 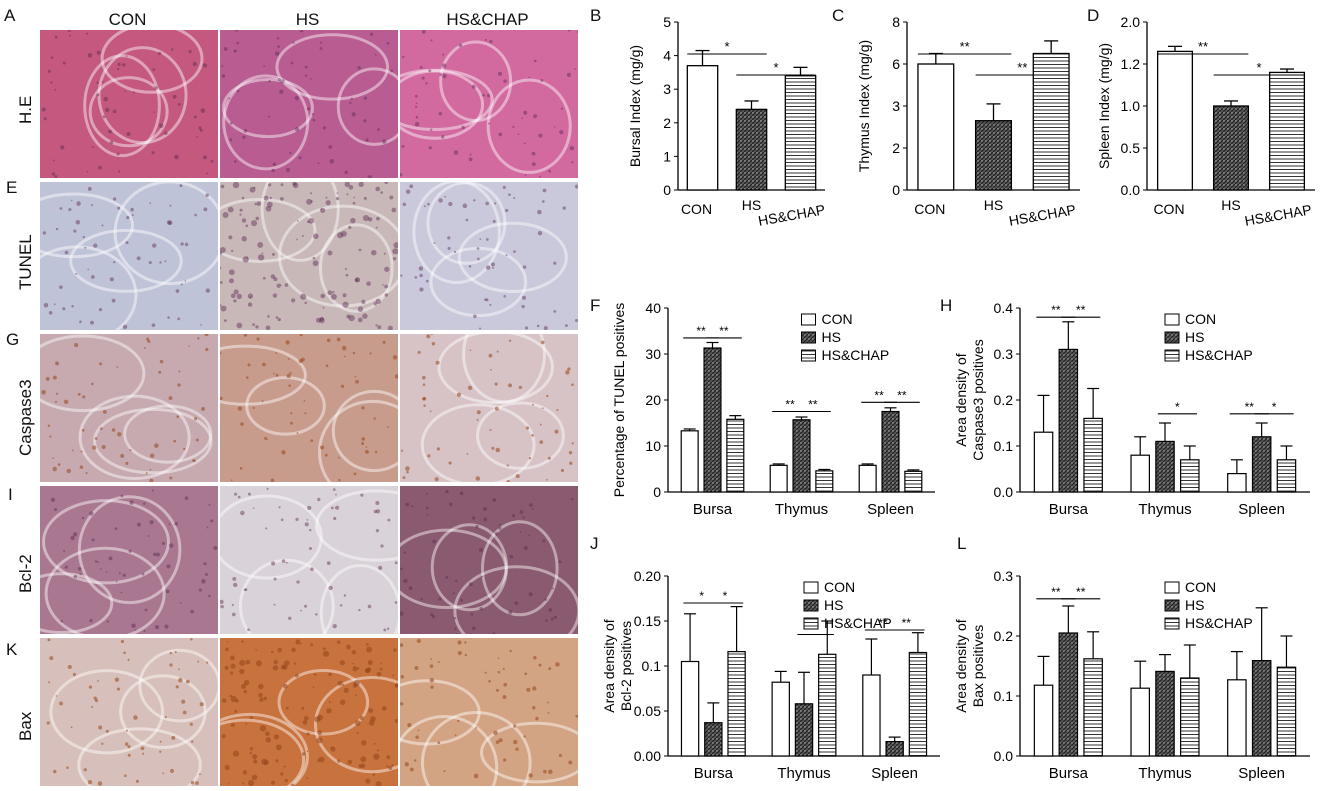 I want to click on micrograph-caspase3-hs, so click(x=309, y=408).